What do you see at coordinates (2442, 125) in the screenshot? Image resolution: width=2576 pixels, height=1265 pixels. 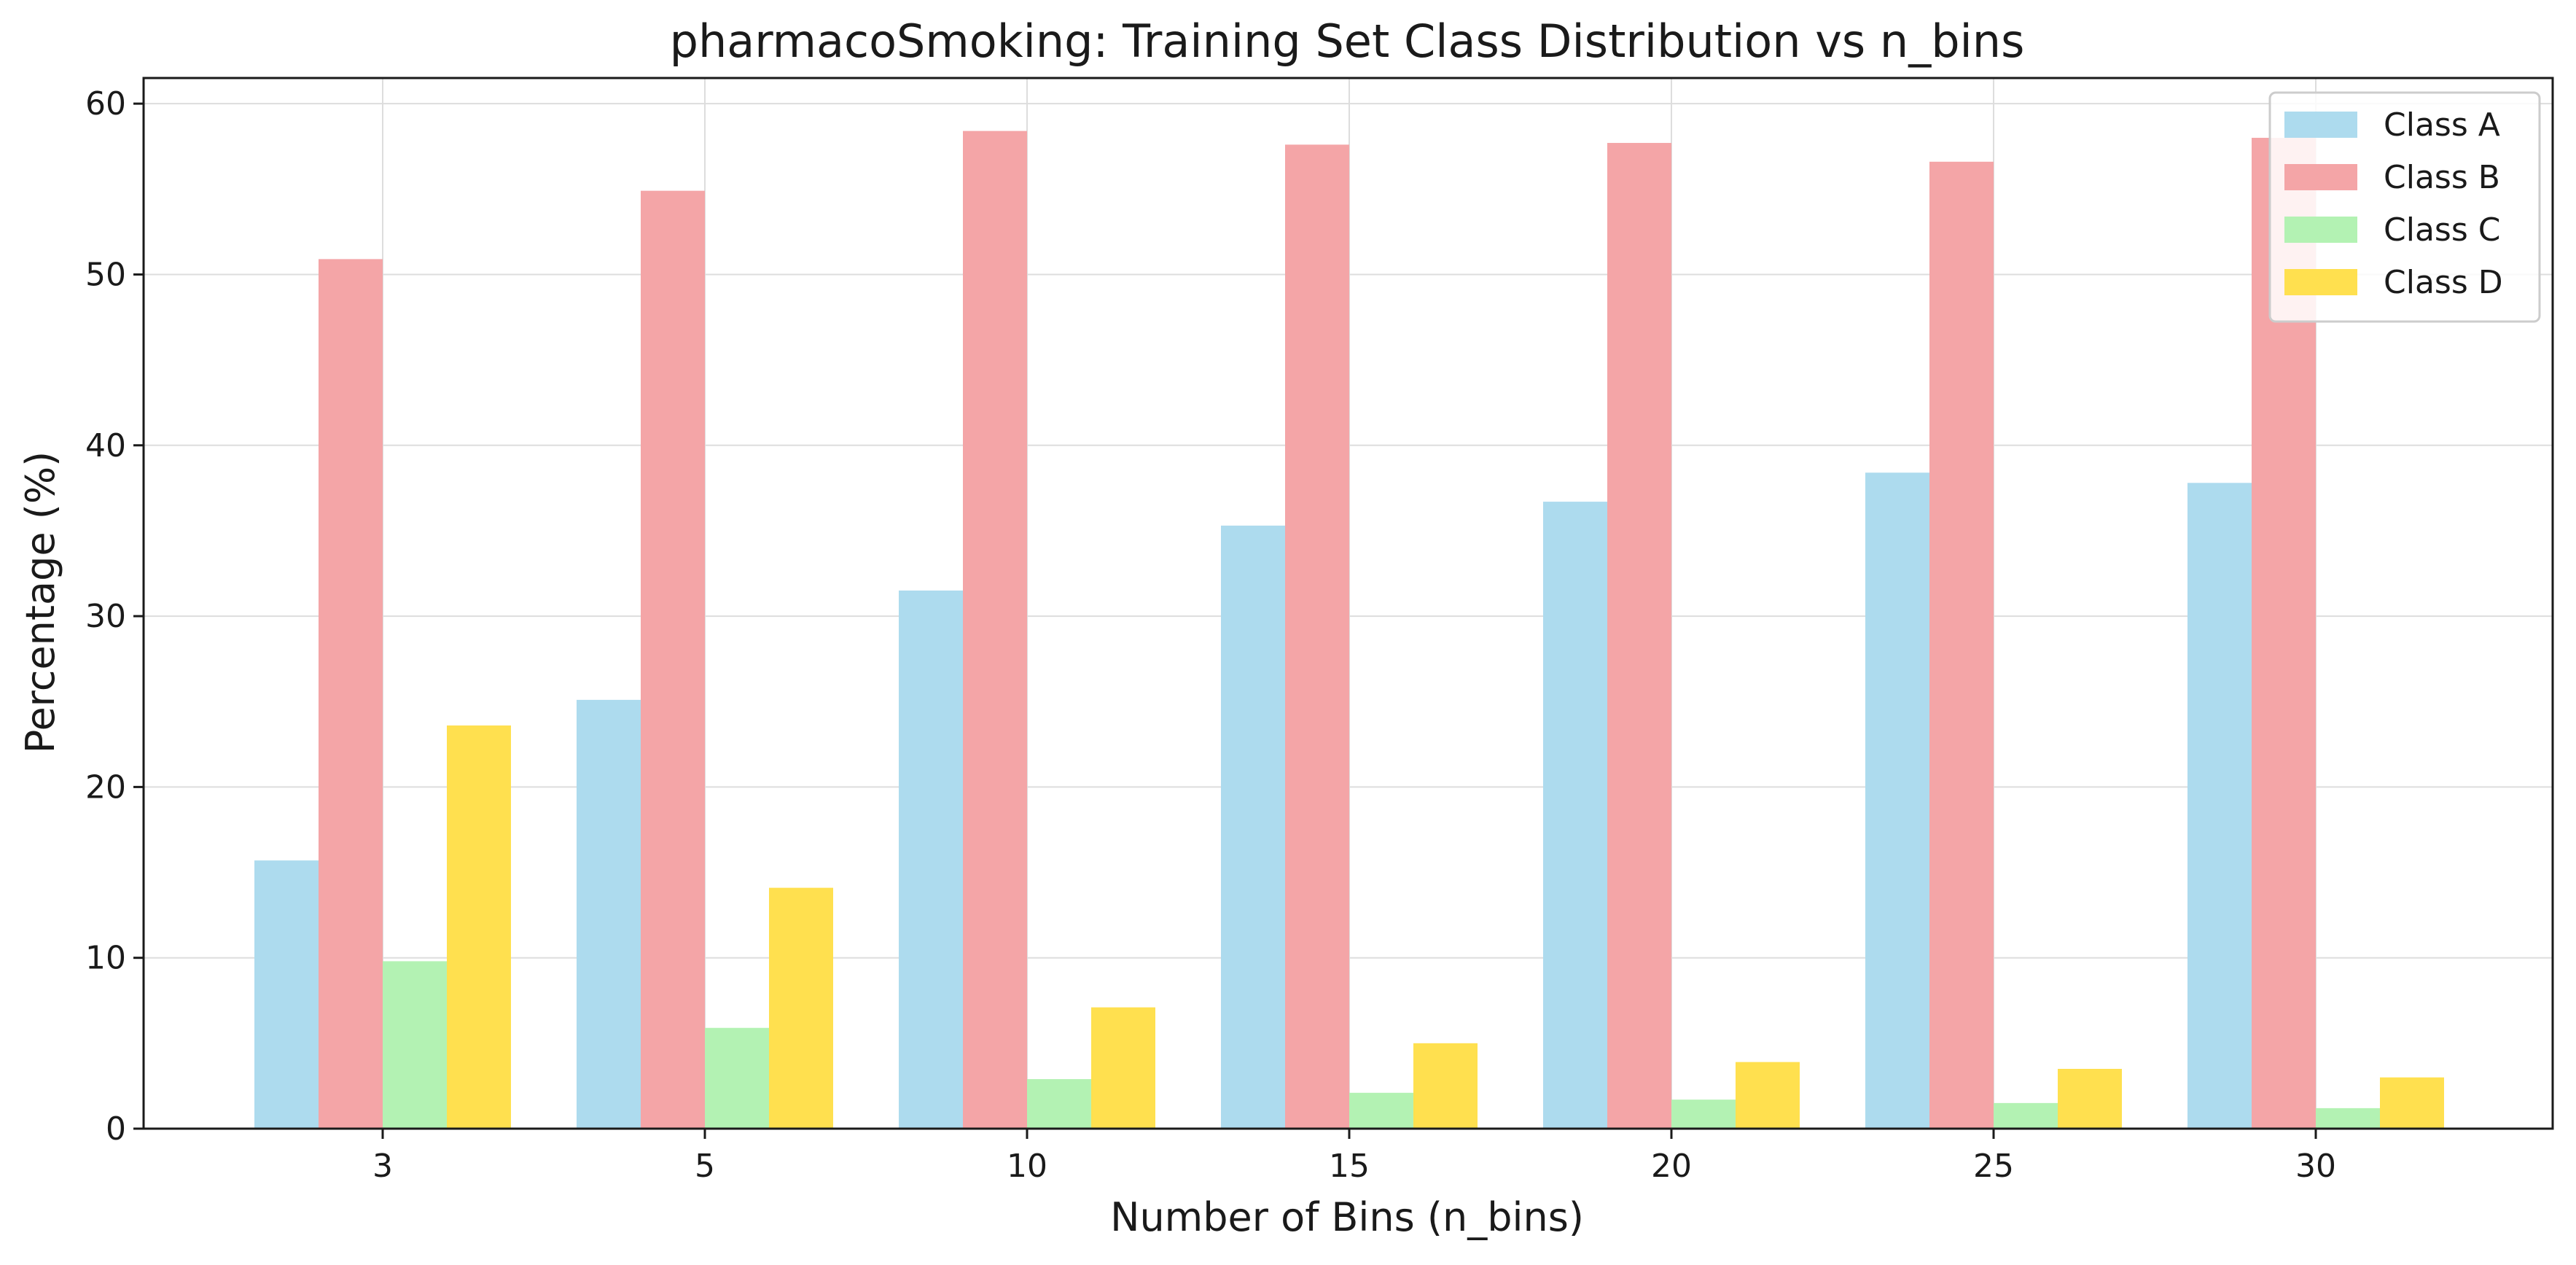 I see `legend-label: Class A` at bounding box center [2442, 125].